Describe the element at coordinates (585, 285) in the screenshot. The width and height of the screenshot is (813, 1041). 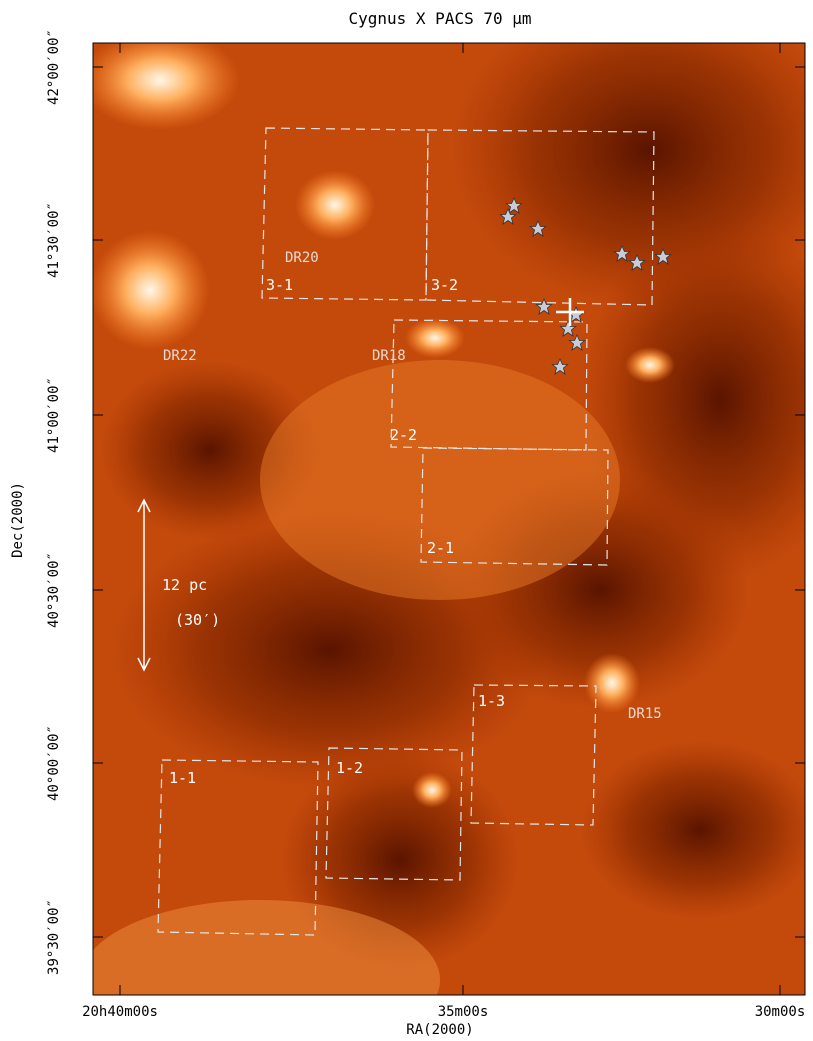
I see `stars` at that location.